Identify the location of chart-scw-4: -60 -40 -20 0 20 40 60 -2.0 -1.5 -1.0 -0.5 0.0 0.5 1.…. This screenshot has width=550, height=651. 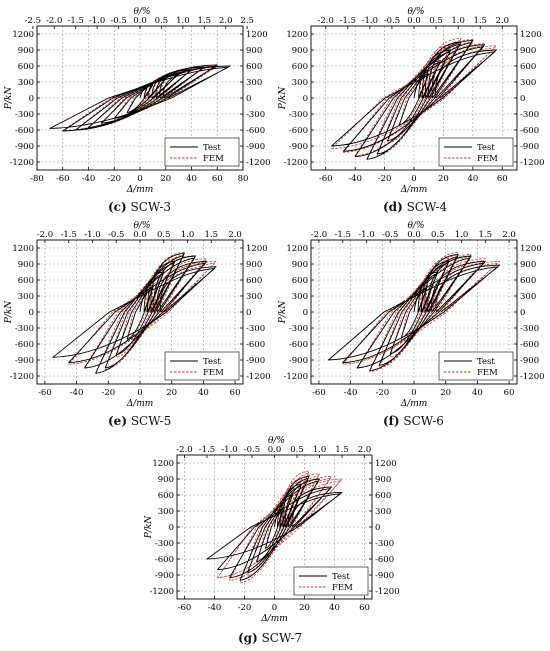
(411, 101).